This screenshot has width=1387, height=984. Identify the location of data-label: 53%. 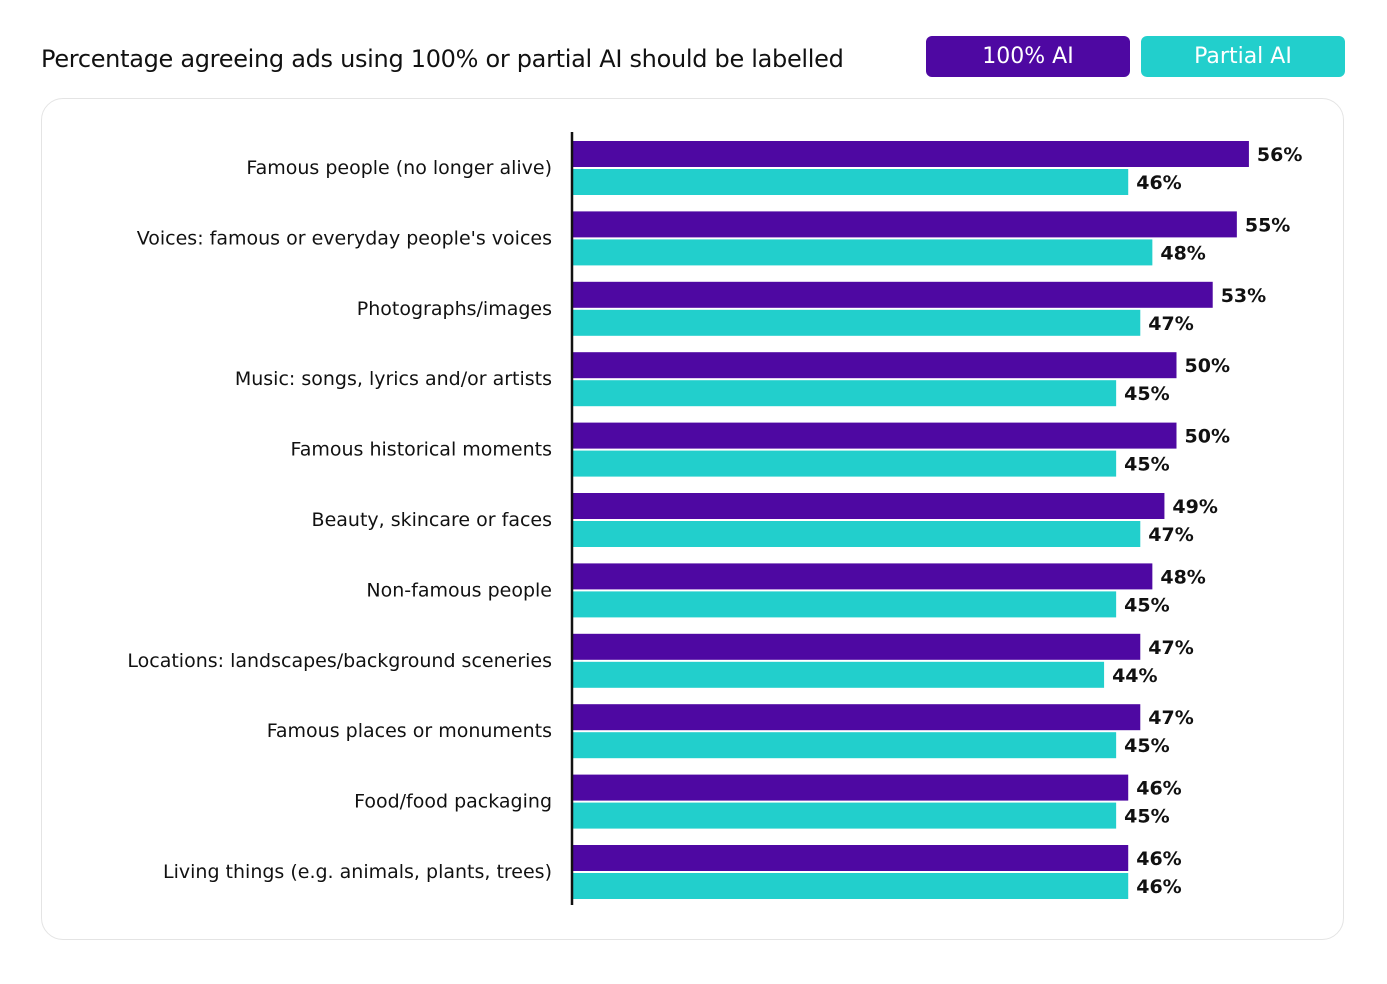
(1243, 296).